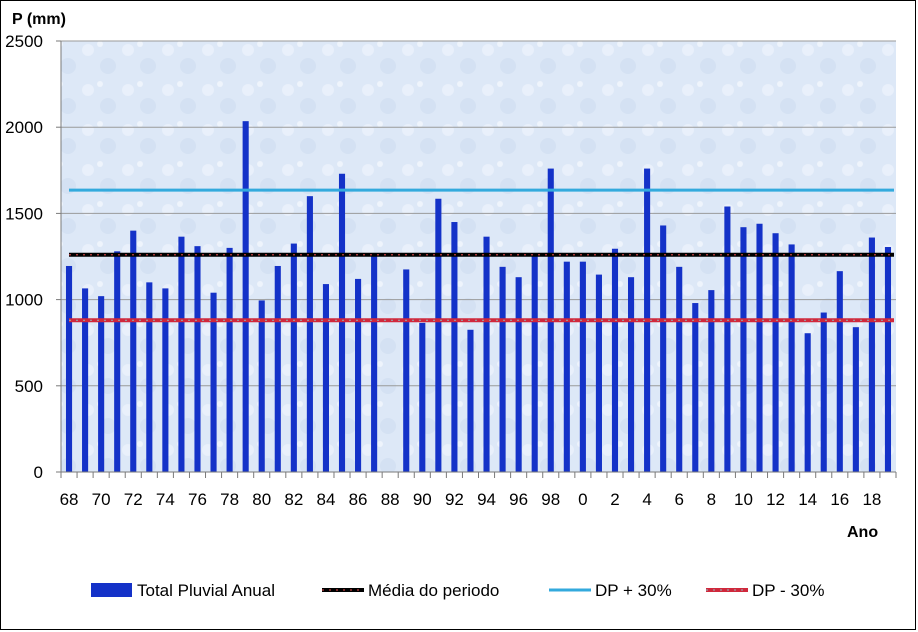 Image resolution: width=918 pixels, height=632 pixels. Describe the element at coordinates (24, 213) in the screenshot. I see `y-tick-label: 1500` at that location.